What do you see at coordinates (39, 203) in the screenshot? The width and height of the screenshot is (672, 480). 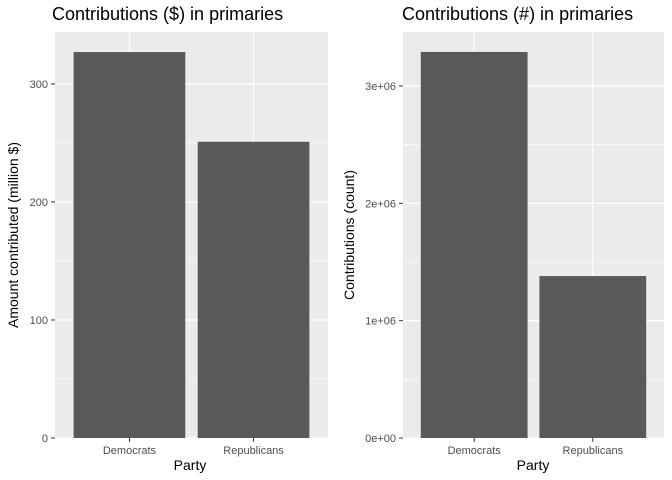 I see `y-tick-label: 200` at bounding box center [39, 203].